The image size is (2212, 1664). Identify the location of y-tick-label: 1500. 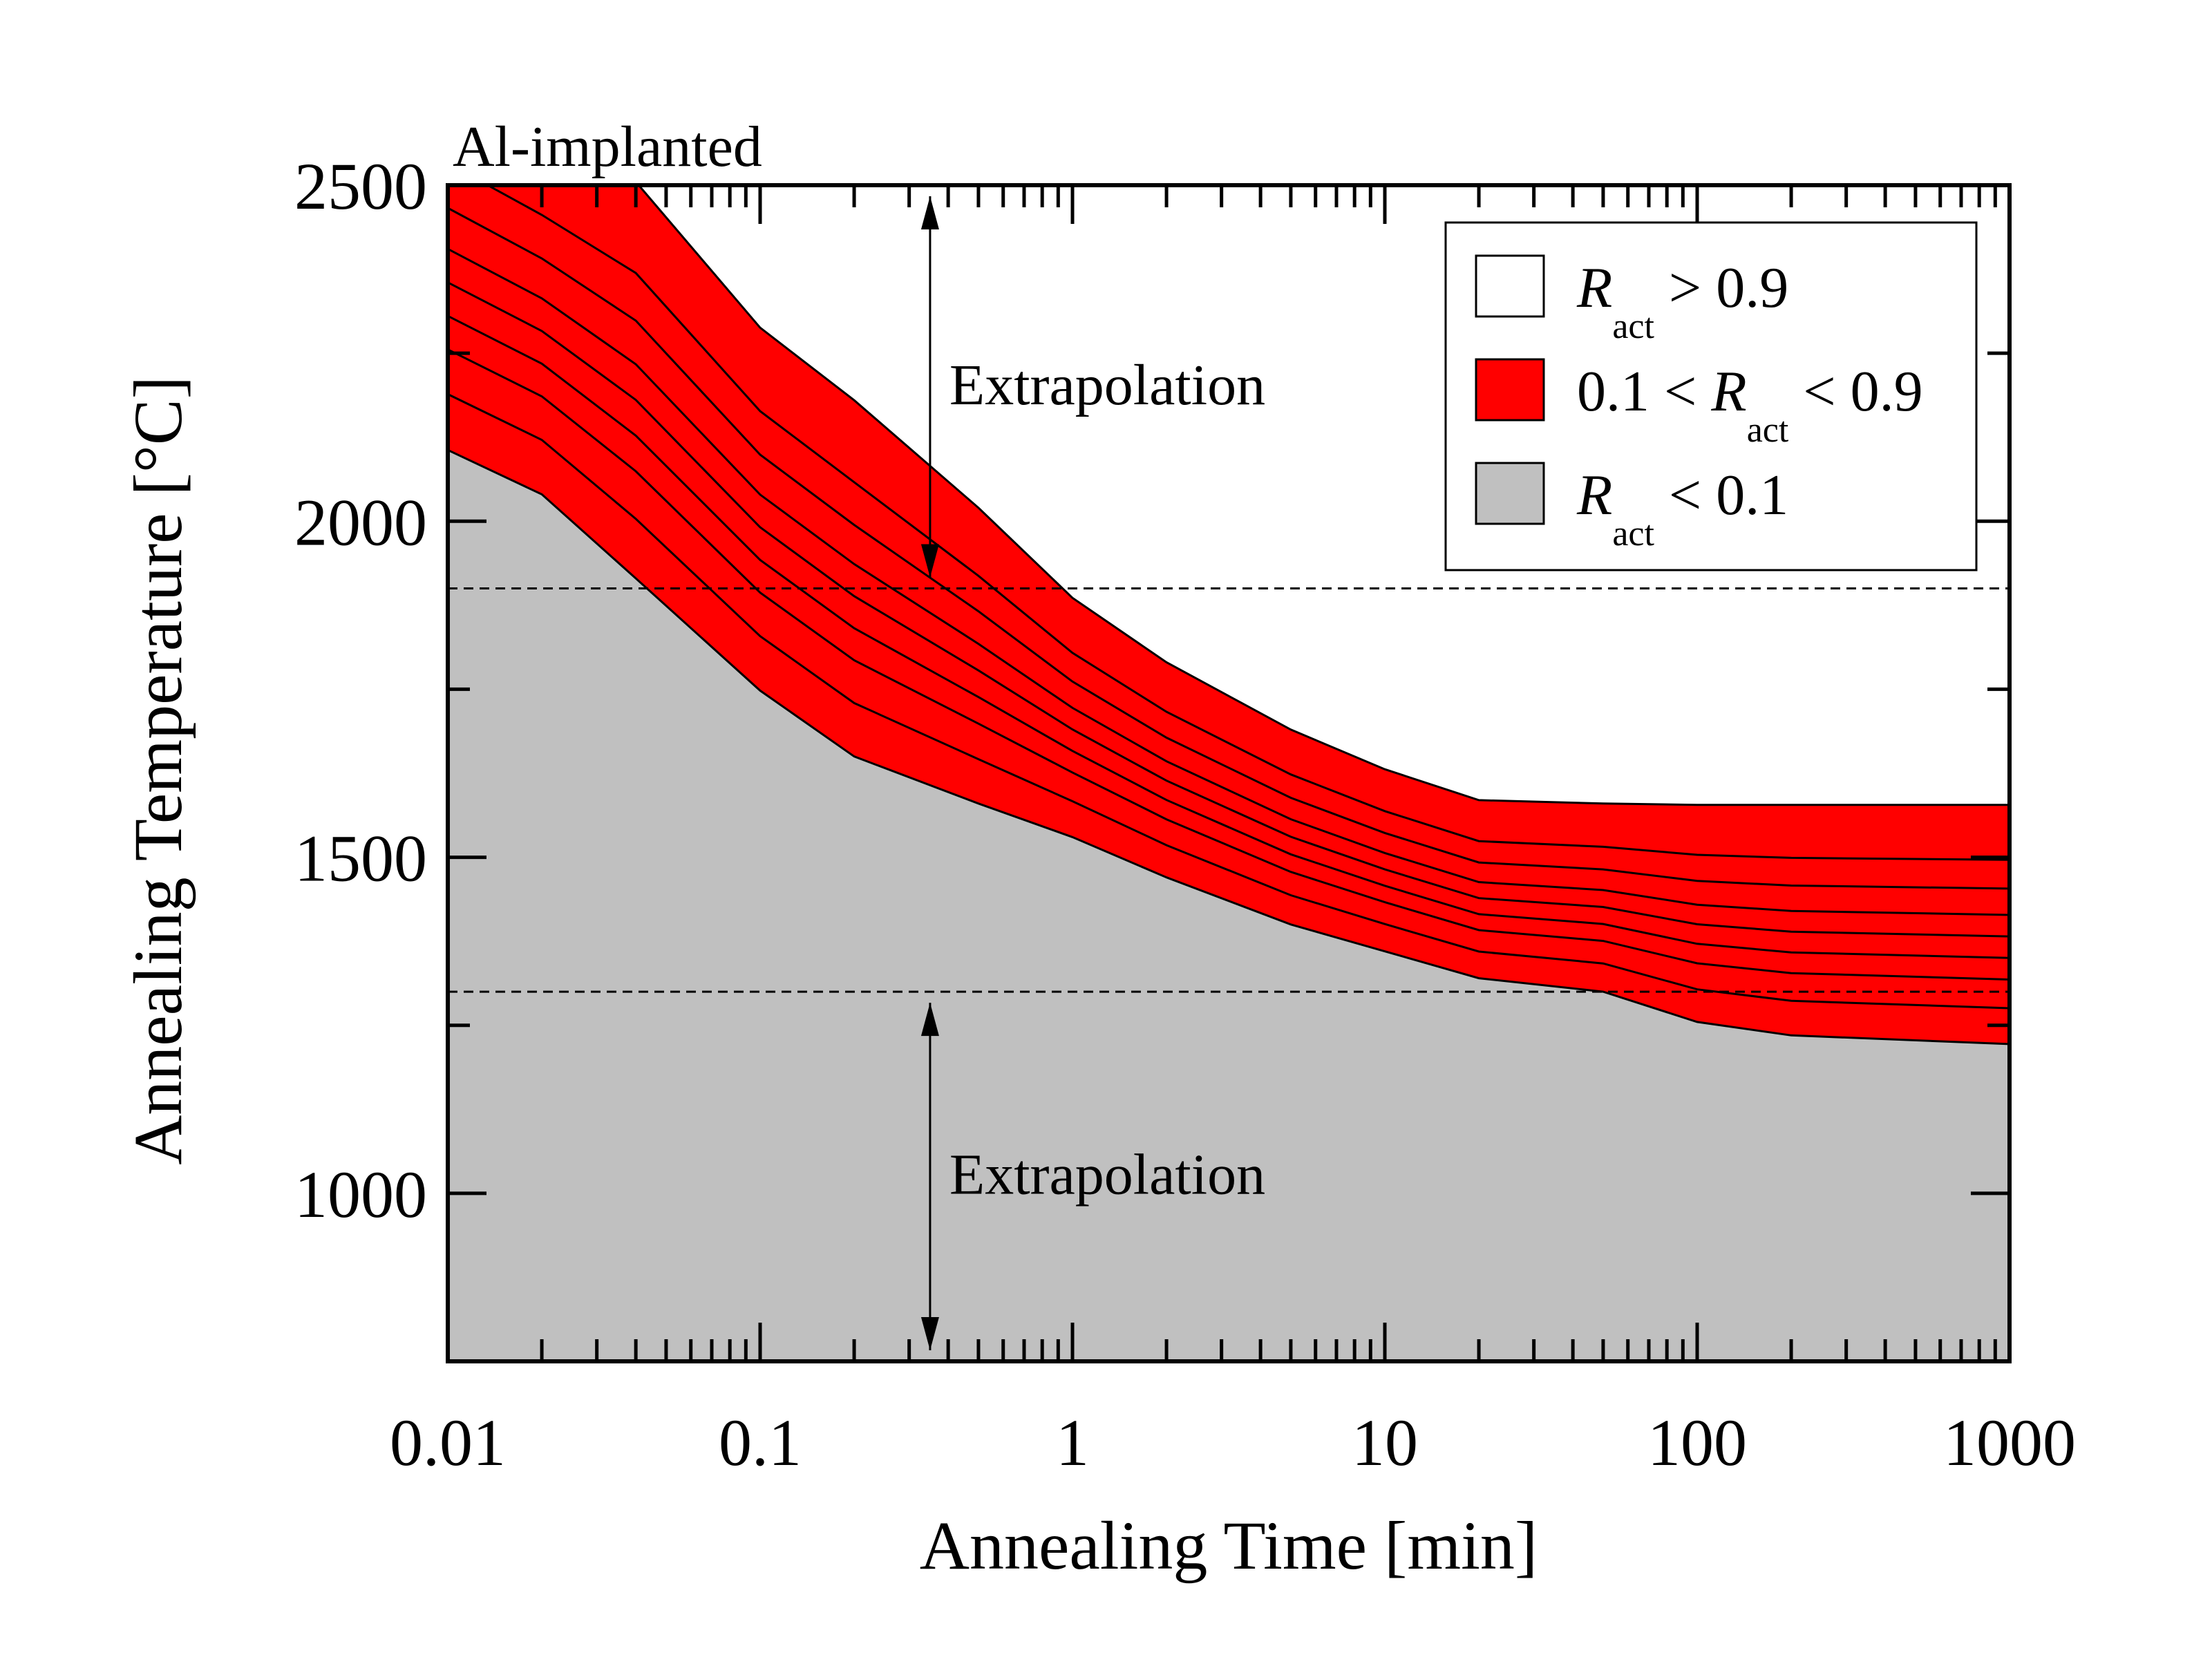
(360, 859).